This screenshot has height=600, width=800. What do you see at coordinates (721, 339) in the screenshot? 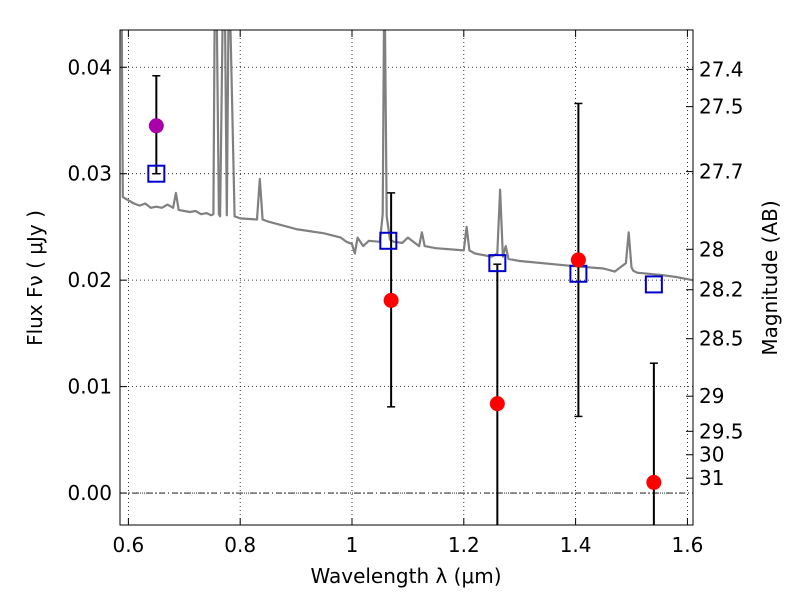
I see `magnitude-tick-label: 28.5` at bounding box center [721, 339].